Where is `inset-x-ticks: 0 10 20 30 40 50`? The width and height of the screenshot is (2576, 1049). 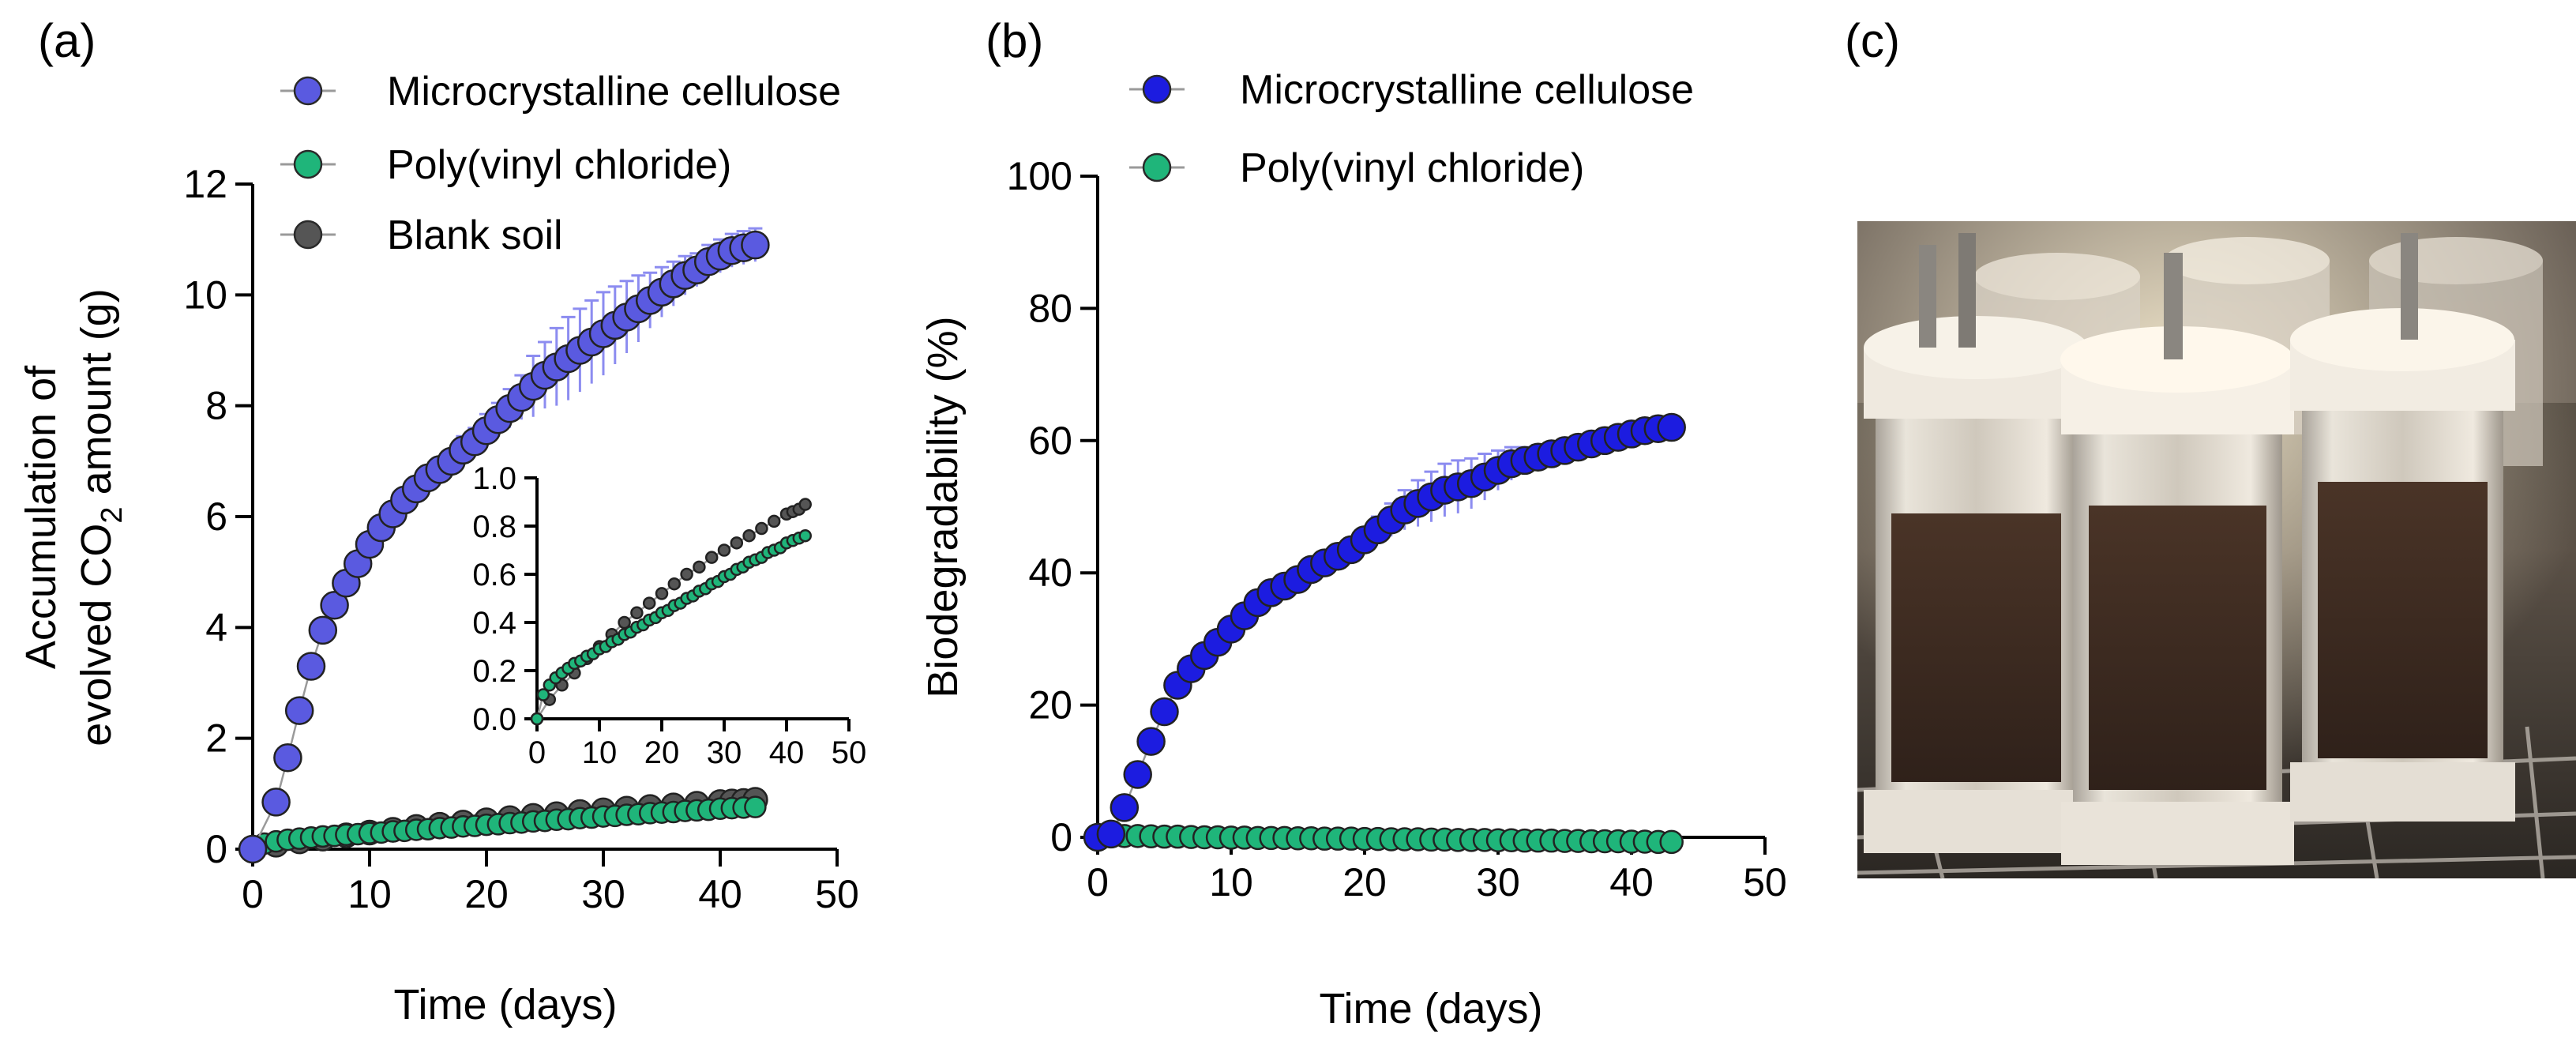 inset-x-ticks: 0 10 20 30 40 50 is located at coordinates (697, 745).